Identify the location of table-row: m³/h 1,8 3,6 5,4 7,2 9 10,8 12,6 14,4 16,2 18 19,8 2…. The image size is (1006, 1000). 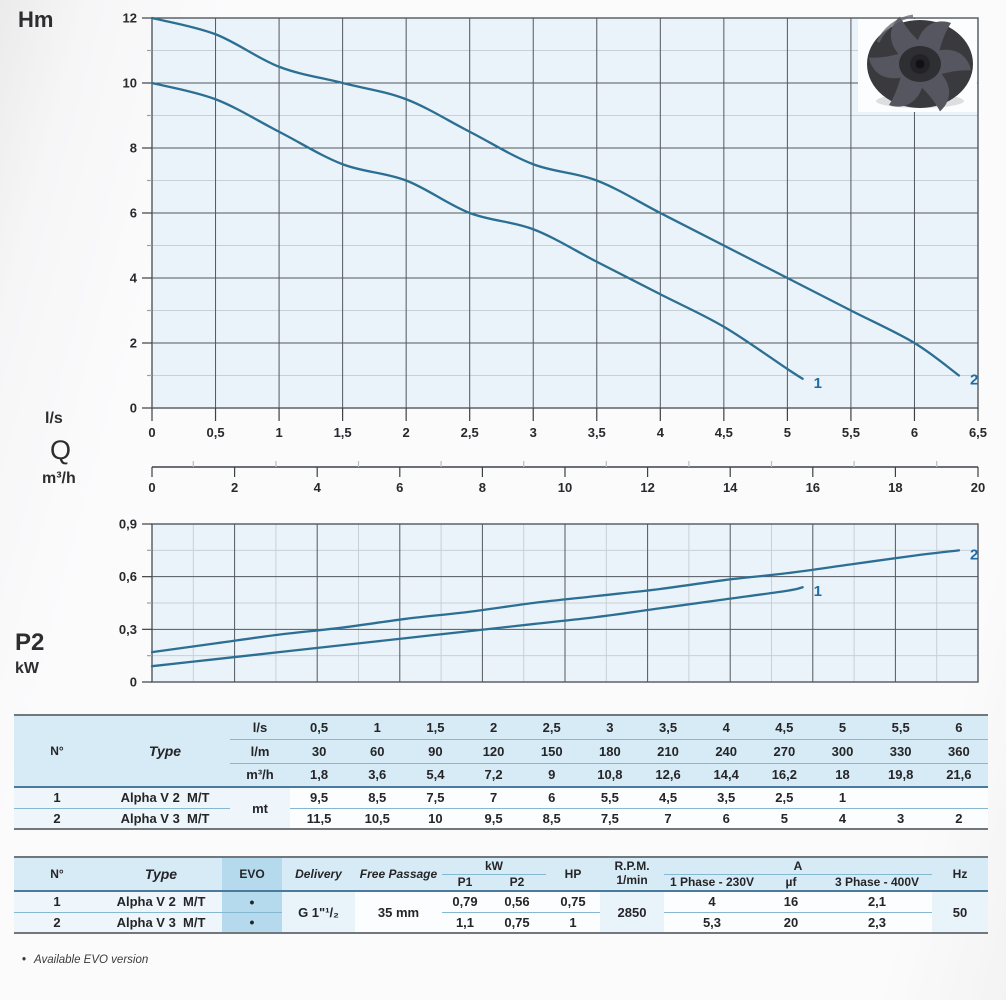
(501, 775).